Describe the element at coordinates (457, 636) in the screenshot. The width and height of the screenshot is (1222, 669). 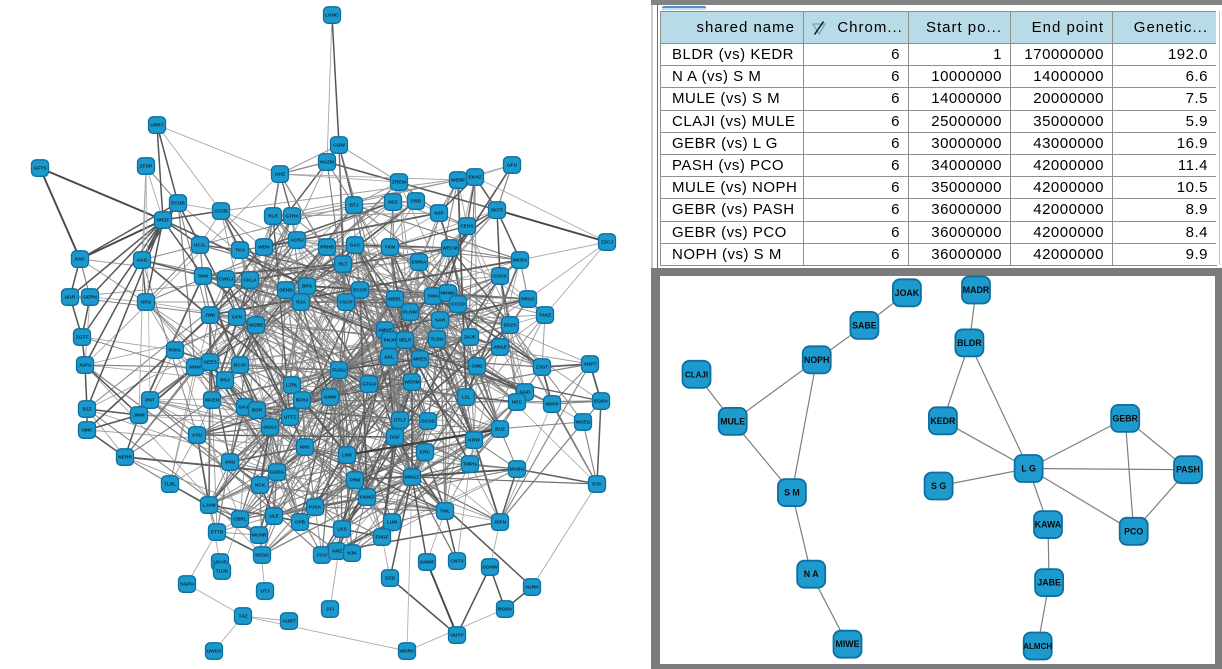
I see `svg-text: UUTP` at that location.